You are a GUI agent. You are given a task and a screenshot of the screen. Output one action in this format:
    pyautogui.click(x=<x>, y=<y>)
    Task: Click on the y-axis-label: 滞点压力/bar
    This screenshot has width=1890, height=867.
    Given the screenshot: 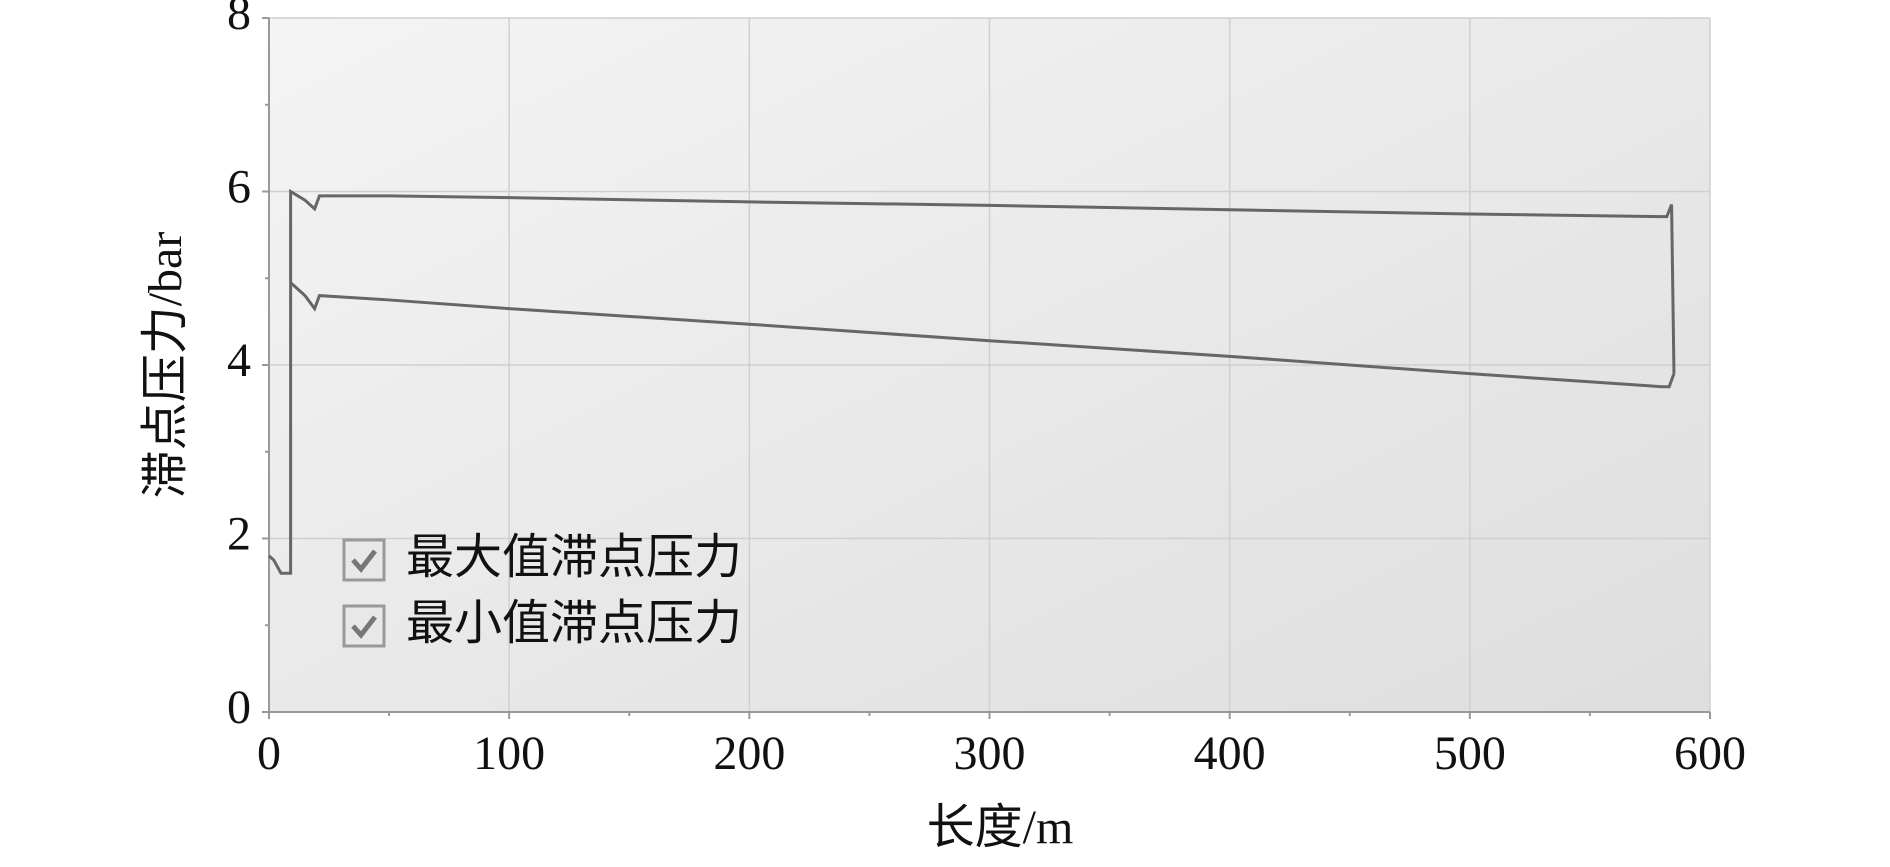 What is the action you would take?
    pyautogui.click(x=165, y=365)
    